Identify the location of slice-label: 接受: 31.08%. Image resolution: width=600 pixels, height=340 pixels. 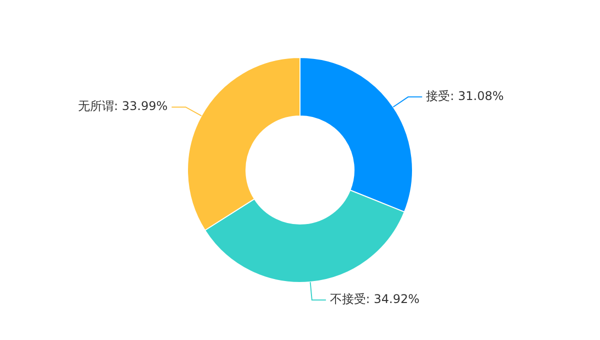
(465, 96).